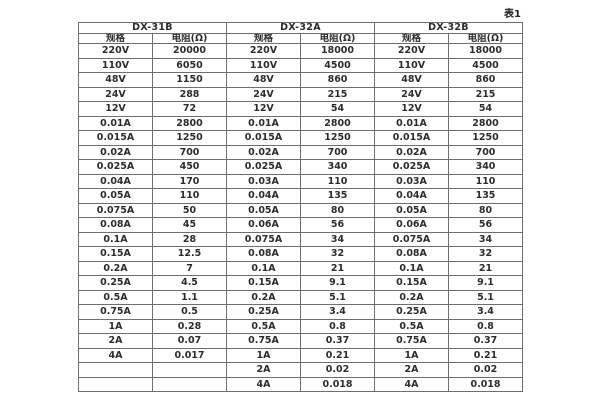  What do you see at coordinates (115, 80) in the screenshot?
I see `spec-cell: 48V` at bounding box center [115, 80].